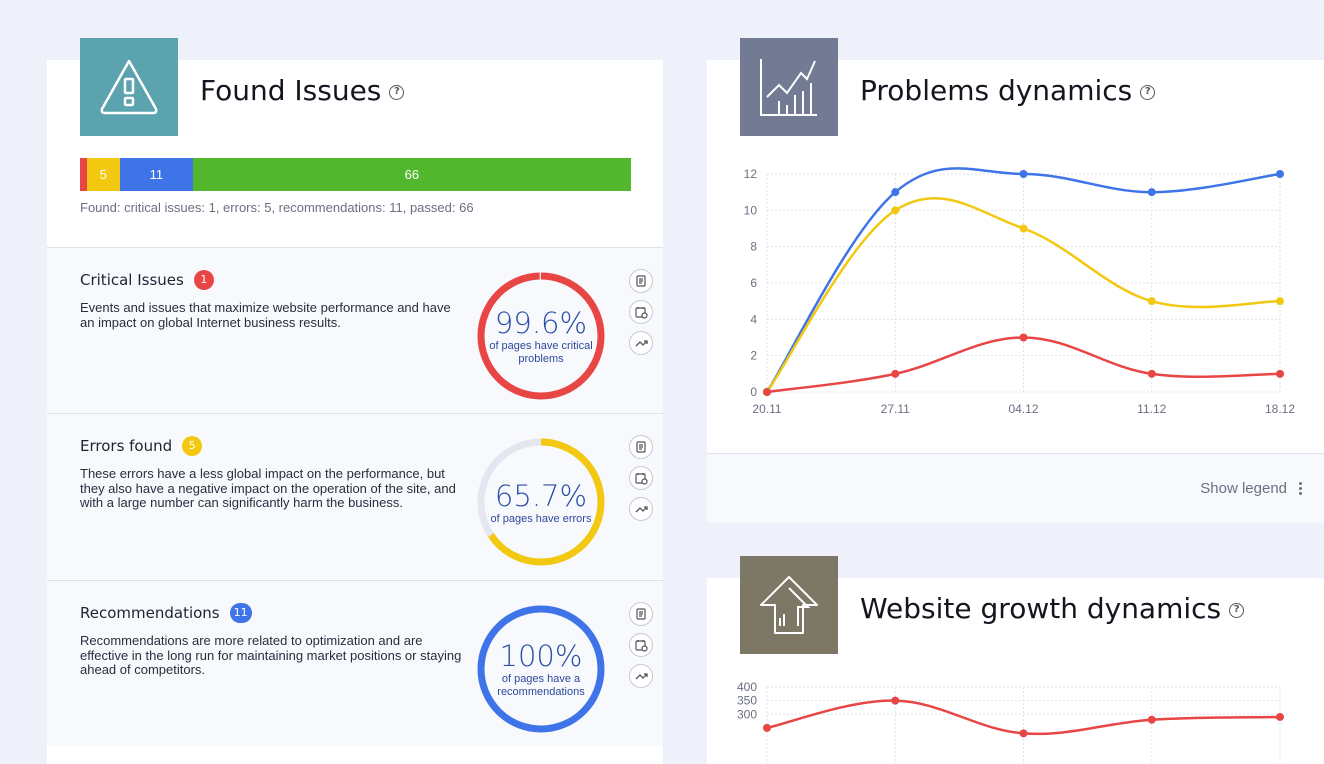 The image size is (1324, 764). Describe the element at coordinates (753, 319) in the screenshot. I see `y-tick-label: 4` at that location.